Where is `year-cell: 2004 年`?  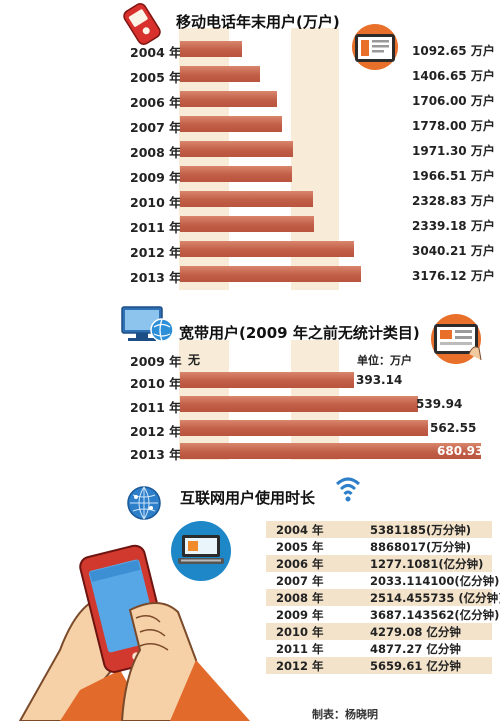
year-cell: 2004 年 is located at coordinates (300, 530).